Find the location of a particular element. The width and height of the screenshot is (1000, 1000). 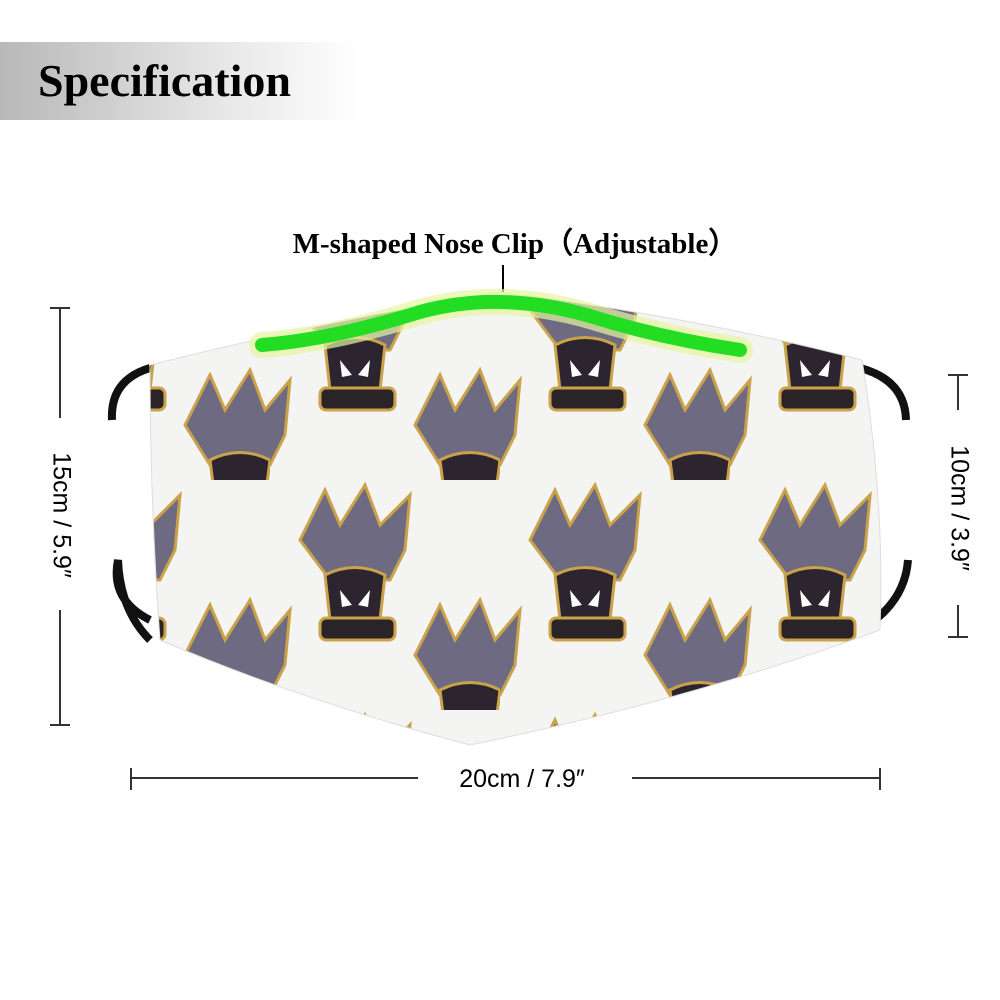

ear-loop-left is located at coordinates (130, 503).